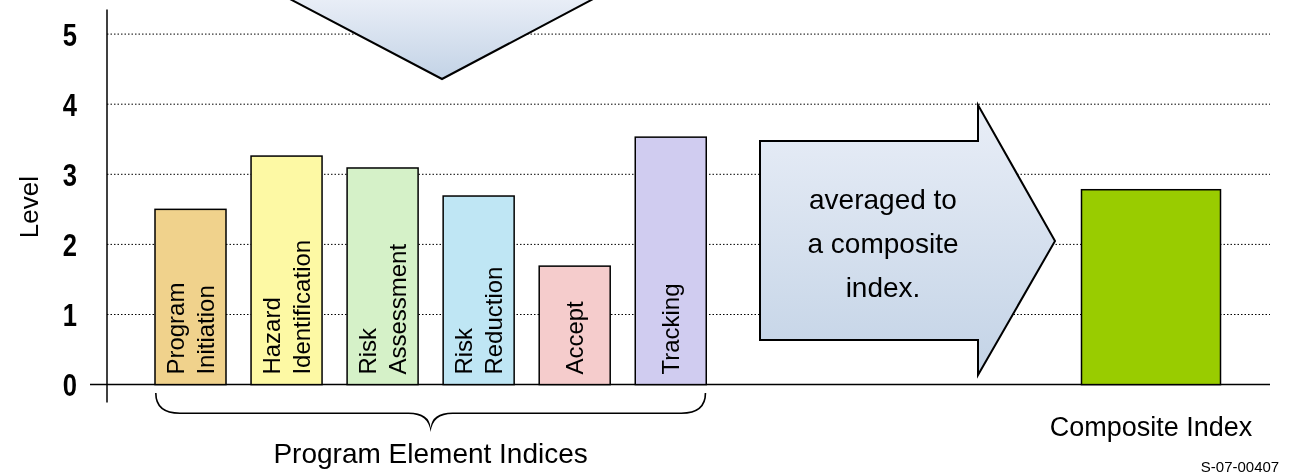 This screenshot has width=1305, height=474. What do you see at coordinates (29, 207) in the screenshot?
I see `y-axis-title: Level` at bounding box center [29, 207].